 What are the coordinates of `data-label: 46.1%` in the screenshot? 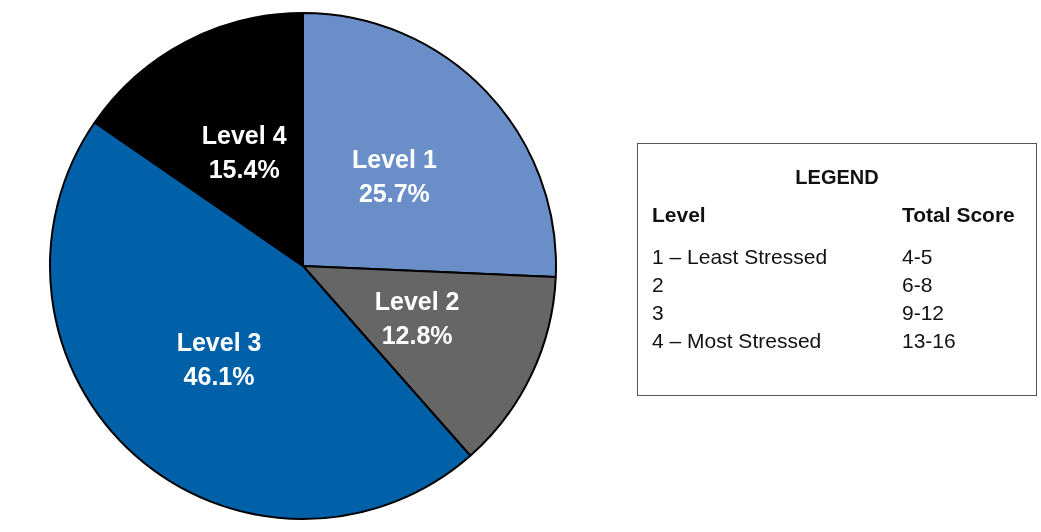 It's located at (219, 375).